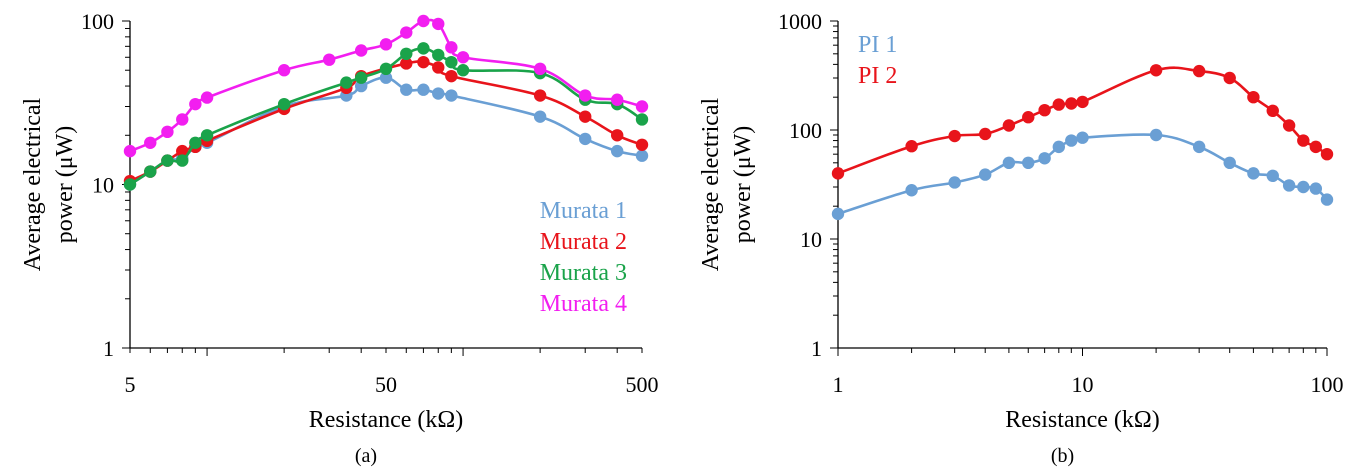 Image resolution: width=1363 pixels, height=468 pixels. Describe the element at coordinates (800, 21) in the screenshot. I see `y-tick-label: 1000` at that location.